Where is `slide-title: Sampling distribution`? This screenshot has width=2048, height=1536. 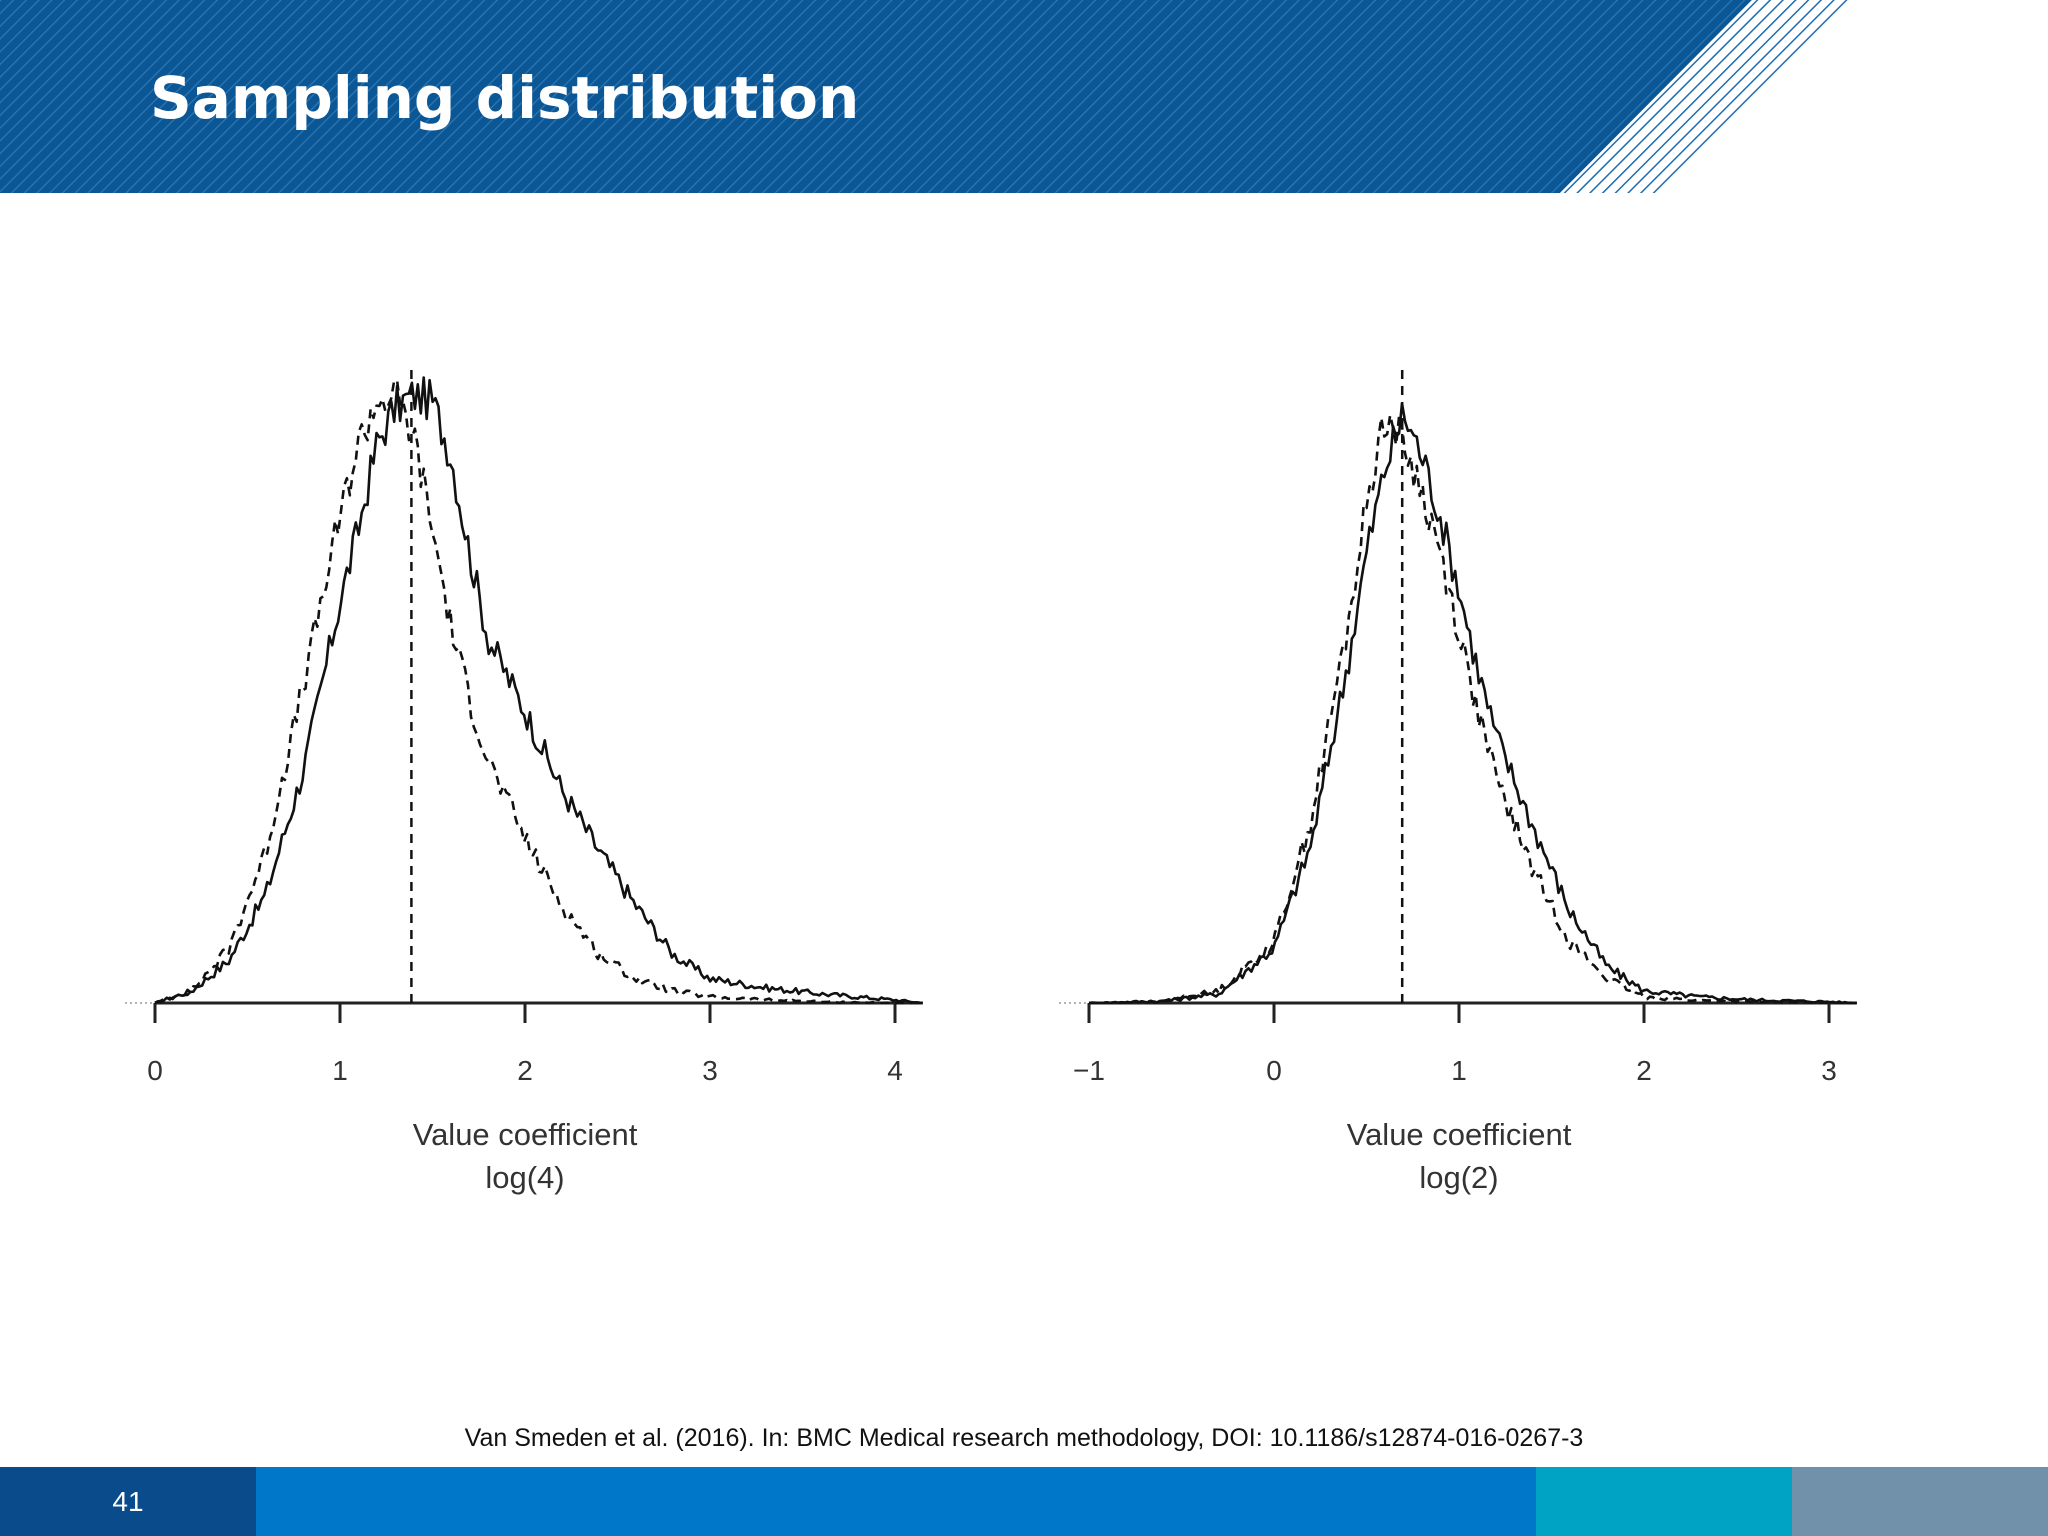
slide-title: Sampling distribution is located at coordinates (505, 98).